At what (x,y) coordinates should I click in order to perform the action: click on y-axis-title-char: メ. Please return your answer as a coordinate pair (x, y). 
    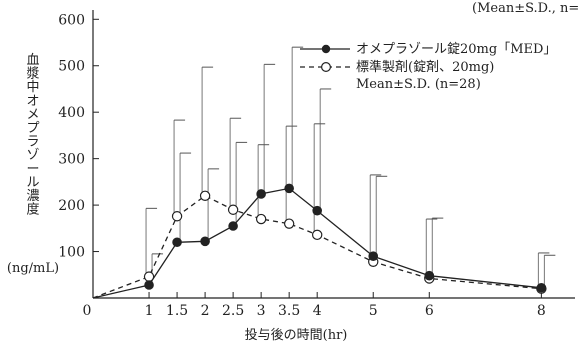
    Looking at the image, I should click on (32, 114).